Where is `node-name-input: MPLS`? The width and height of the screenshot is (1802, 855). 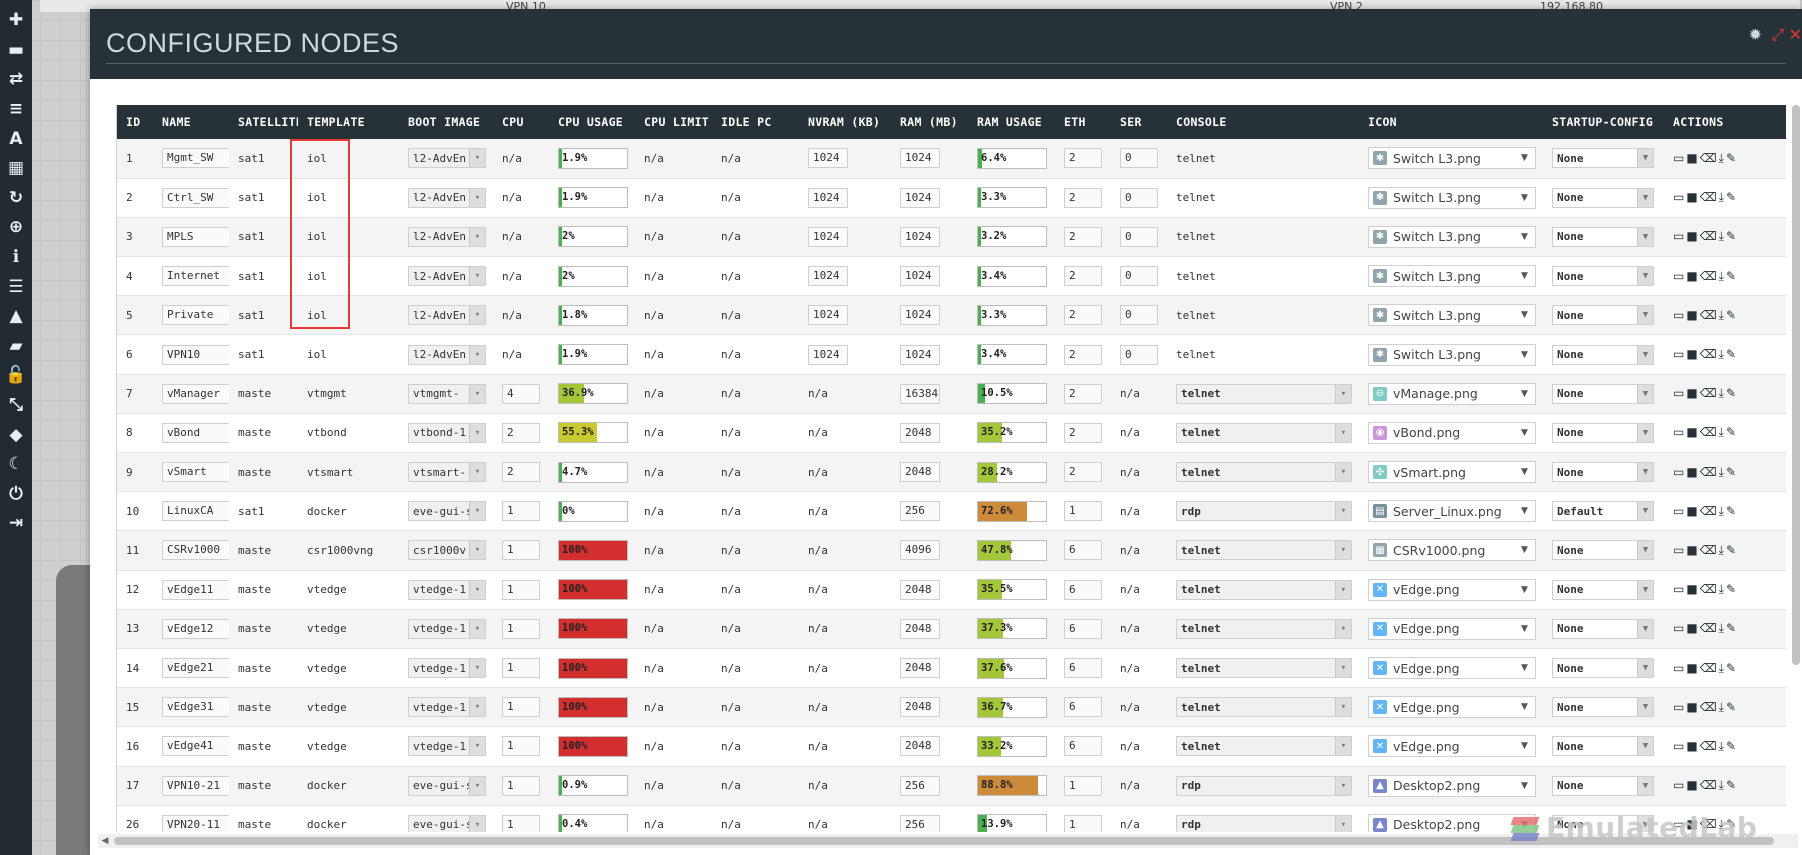 node-name-input: MPLS is located at coordinates (195, 236).